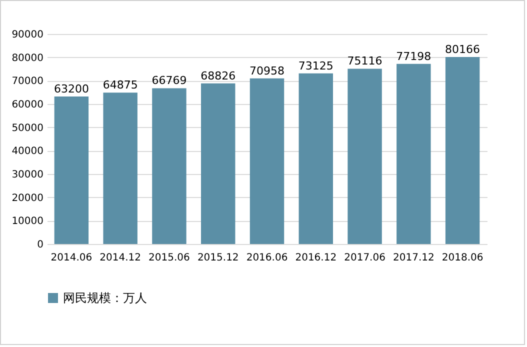  Describe the element at coordinates (28, 82) in the screenshot. I see `y-tick-label: 70000` at that location.